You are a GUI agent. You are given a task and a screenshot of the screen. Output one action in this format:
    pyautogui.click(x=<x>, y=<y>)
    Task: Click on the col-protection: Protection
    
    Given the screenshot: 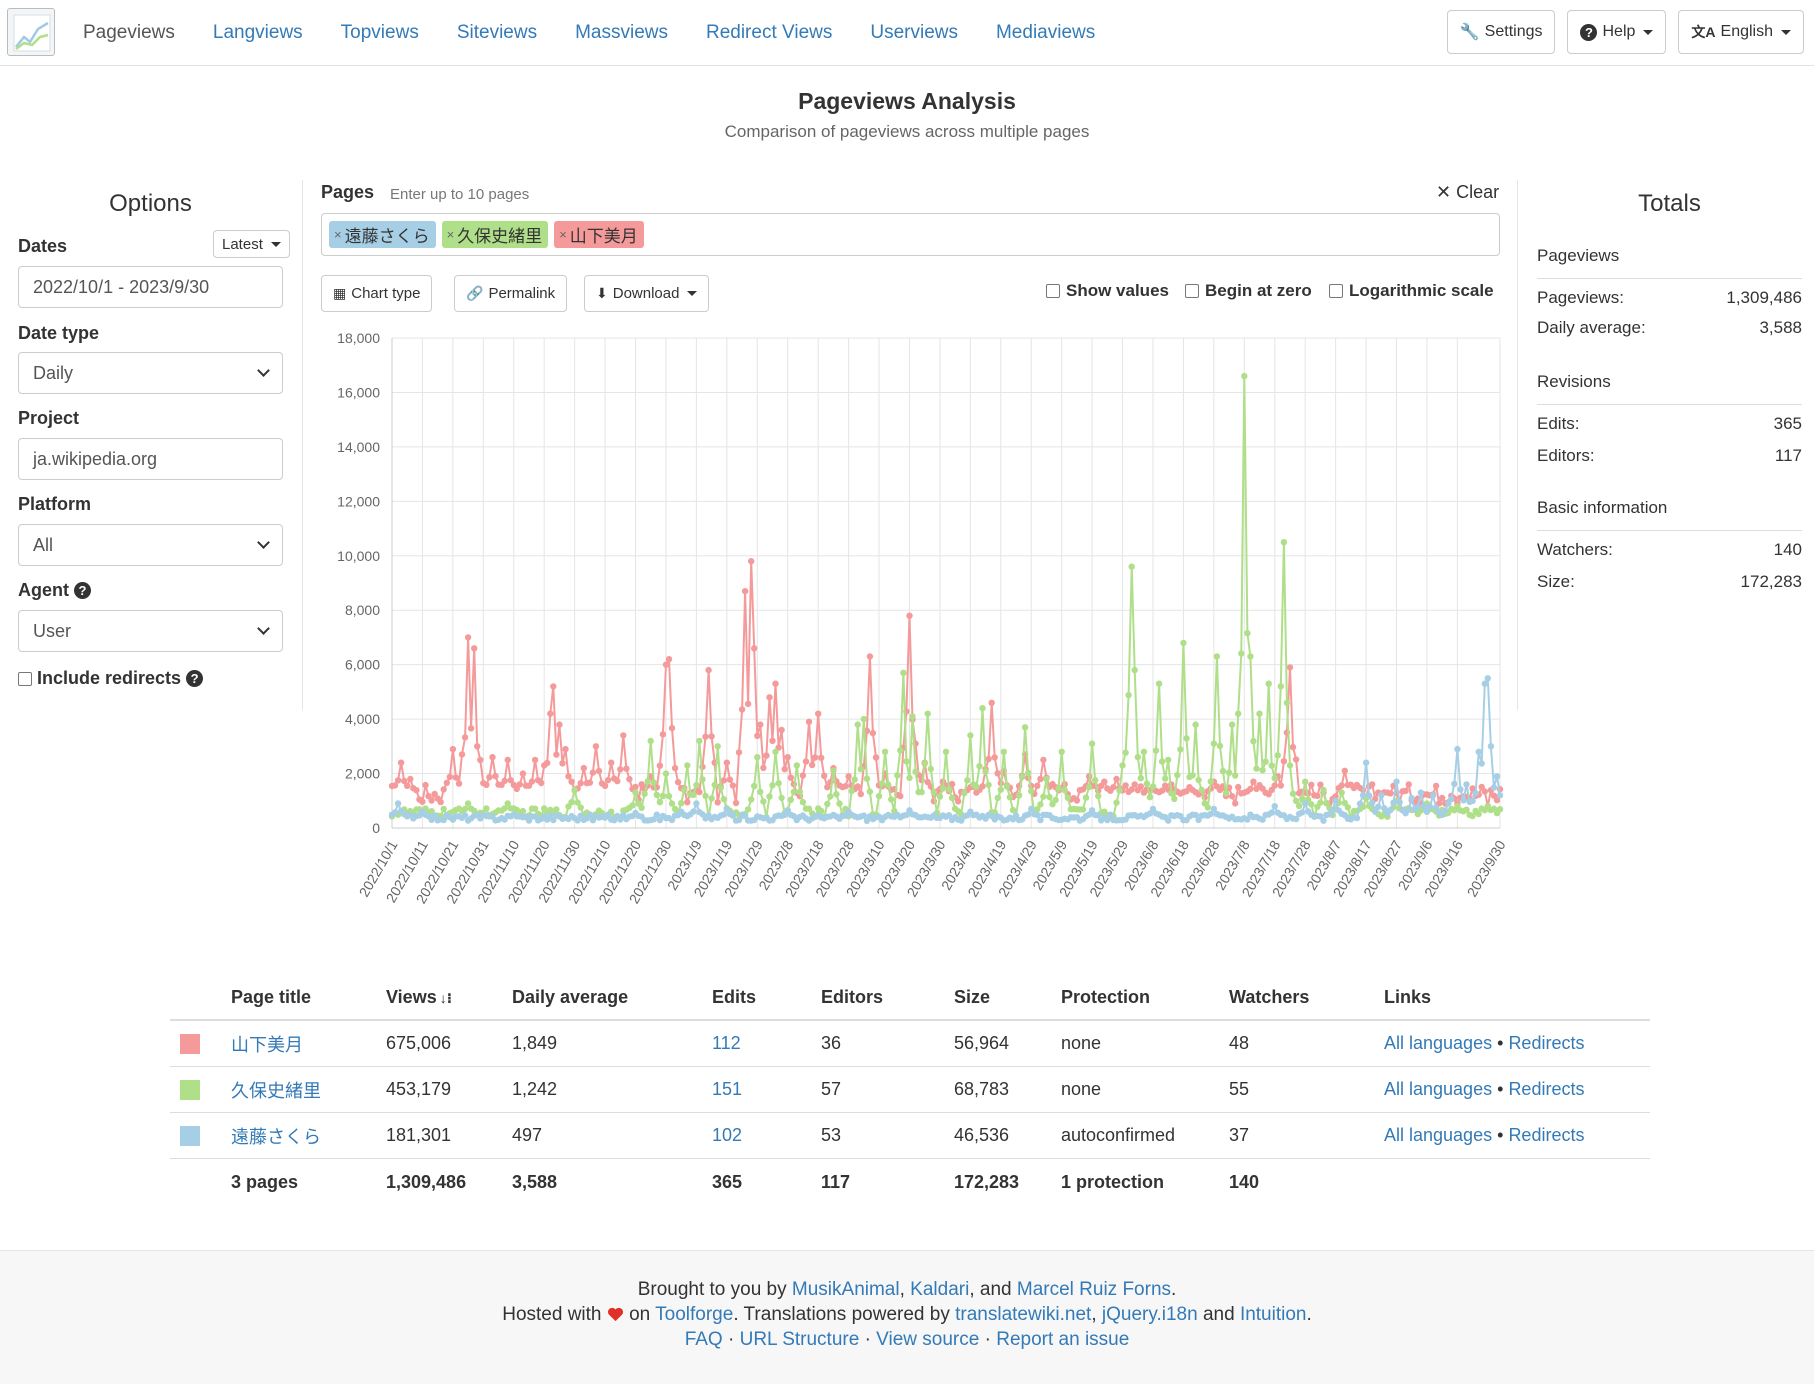 What is the action you would take?
    pyautogui.click(x=1106, y=996)
    